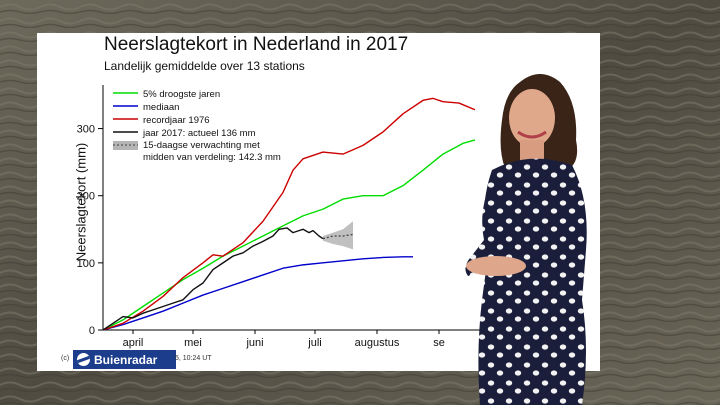 The width and height of the screenshot is (720, 405). Describe the element at coordinates (482, 228) in the screenshot. I see `presenter-arm-left` at that location.